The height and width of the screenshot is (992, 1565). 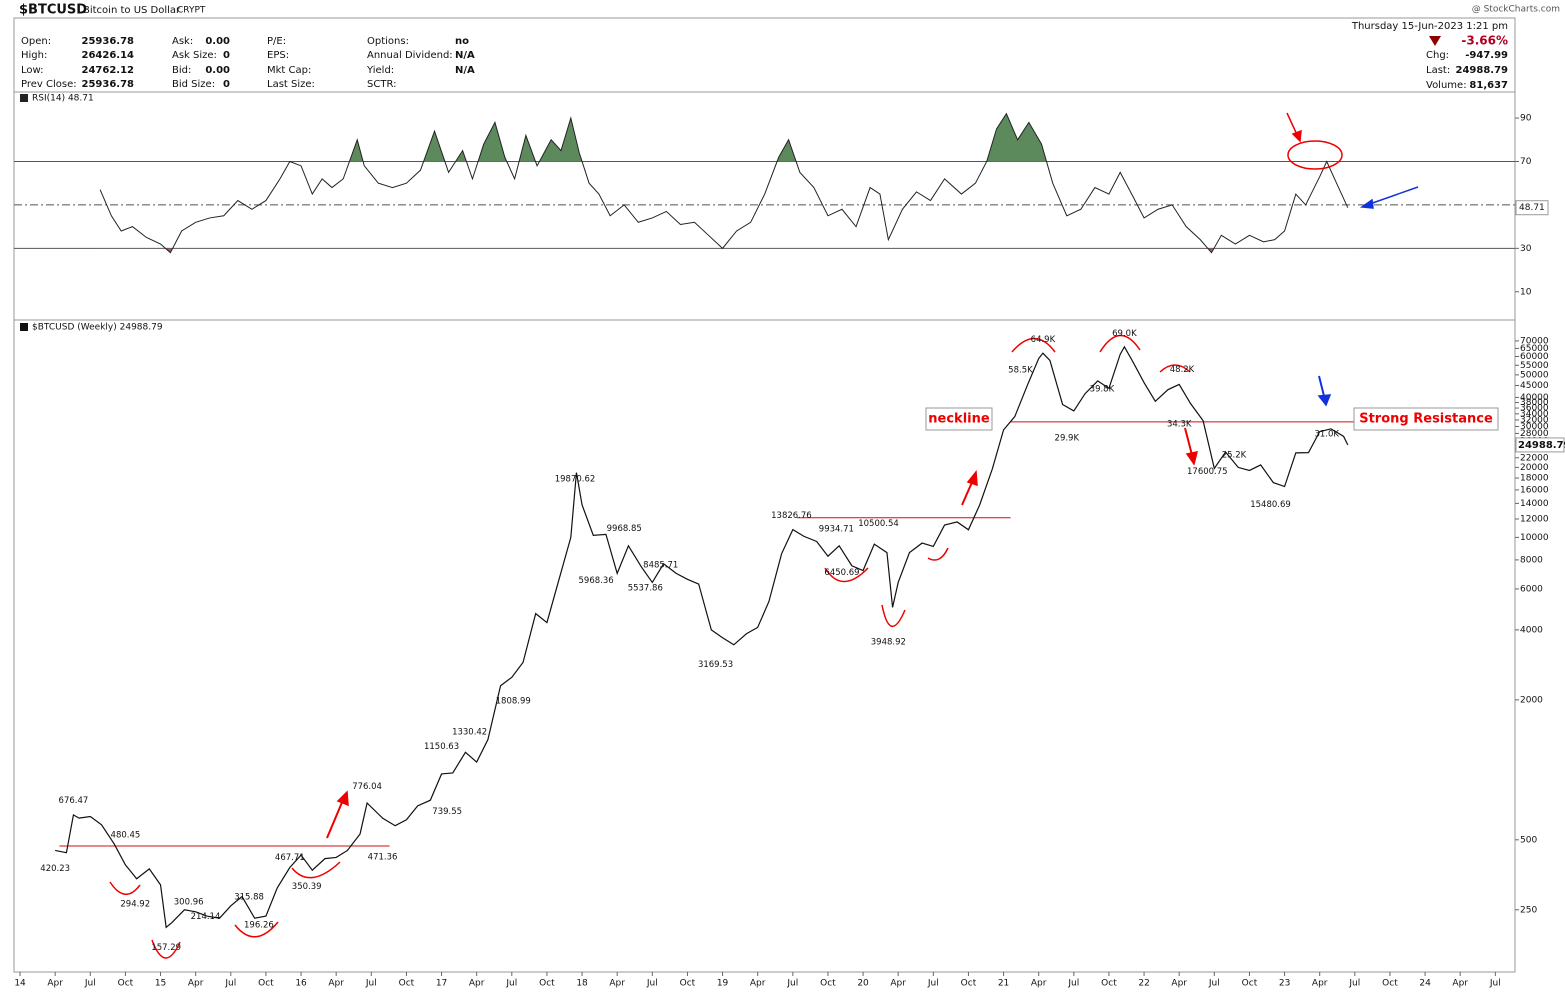 I want to click on y-tick-label: 38000, so click(x=1534, y=403).